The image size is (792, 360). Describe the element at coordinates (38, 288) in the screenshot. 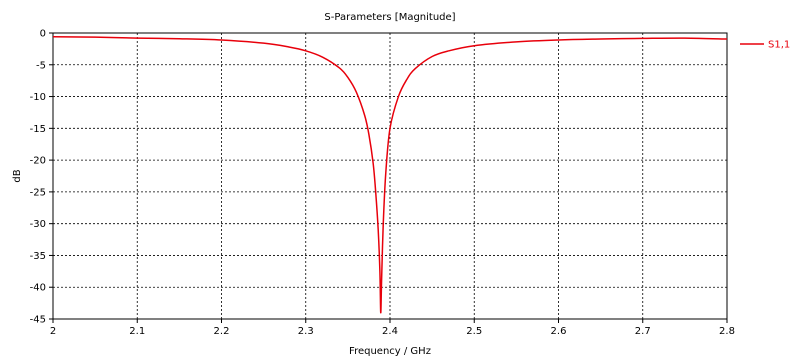

I see `y-tick-label: -40` at that location.